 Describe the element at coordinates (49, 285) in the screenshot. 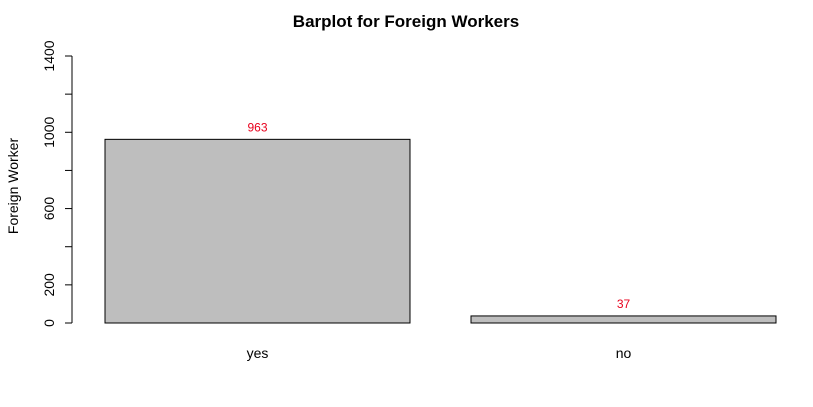

I see `y-tick-label: 200` at that location.